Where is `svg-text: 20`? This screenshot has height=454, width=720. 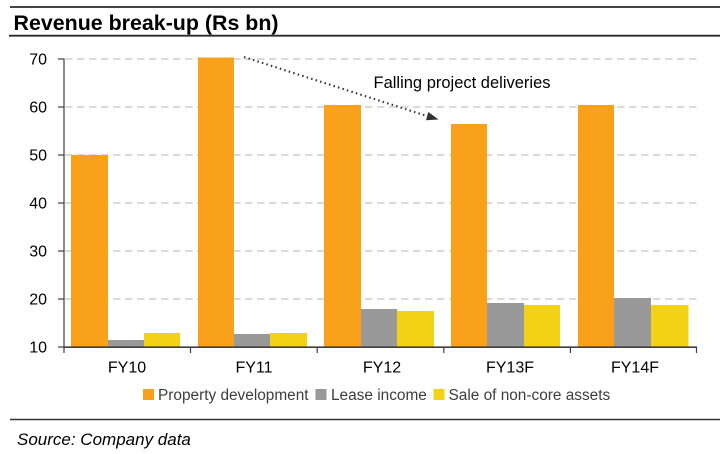
svg-text: 20 is located at coordinates (38, 300).